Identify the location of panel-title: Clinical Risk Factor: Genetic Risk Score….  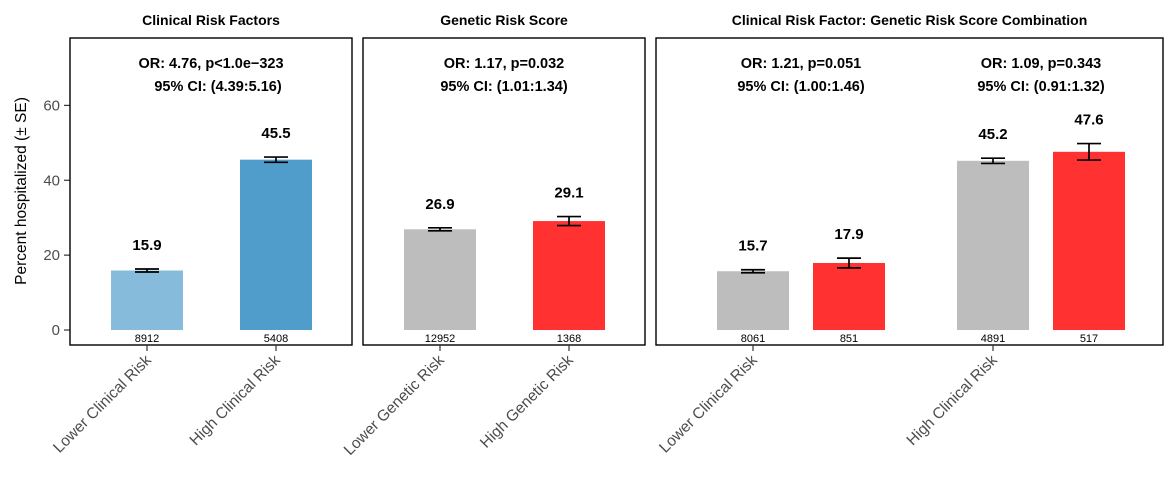
(910, 20).